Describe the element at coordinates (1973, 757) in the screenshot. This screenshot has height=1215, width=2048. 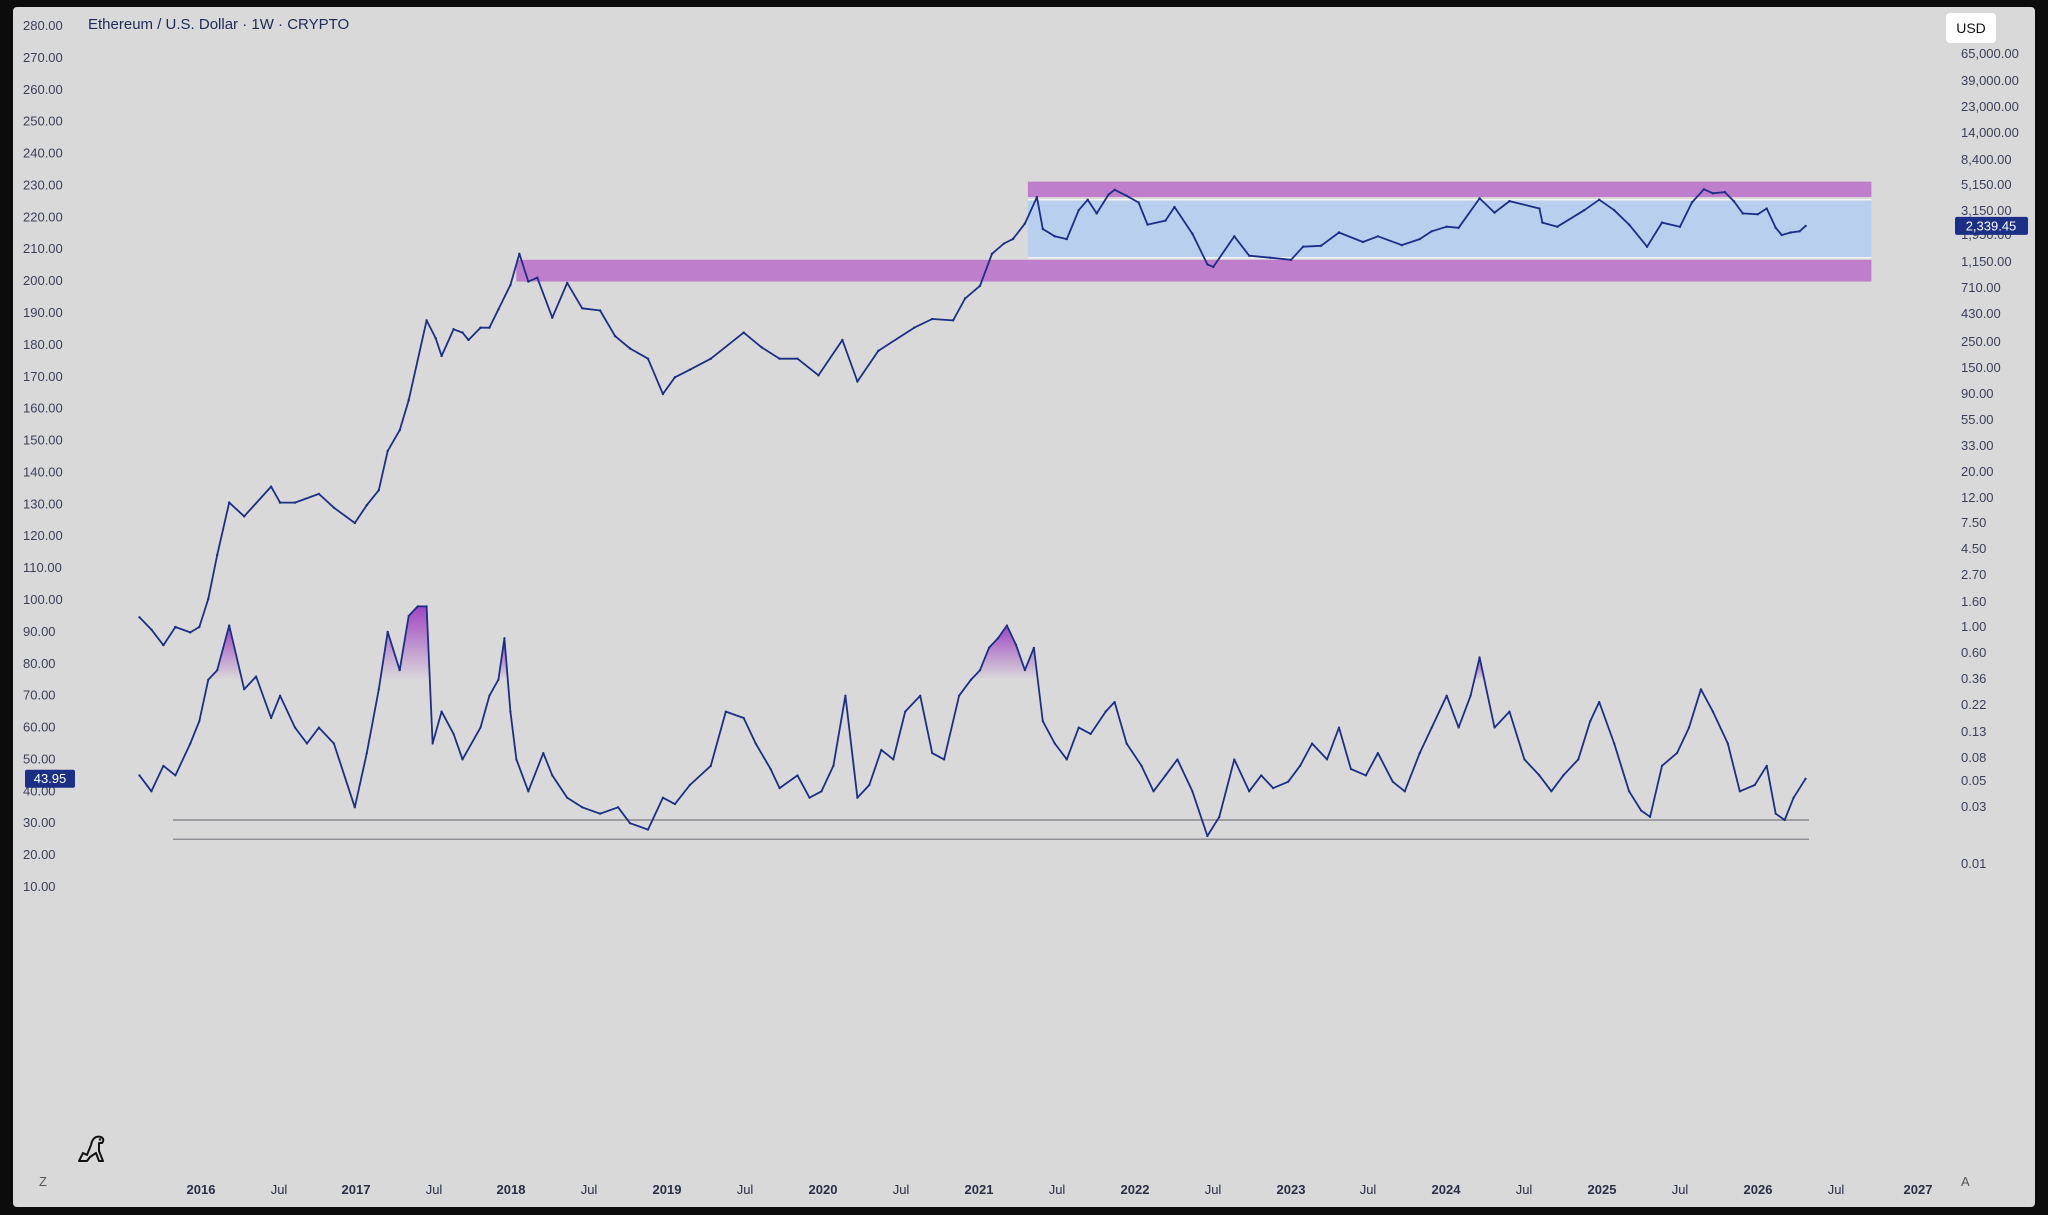
I see `right-axis-tick: 0.08` at that location.